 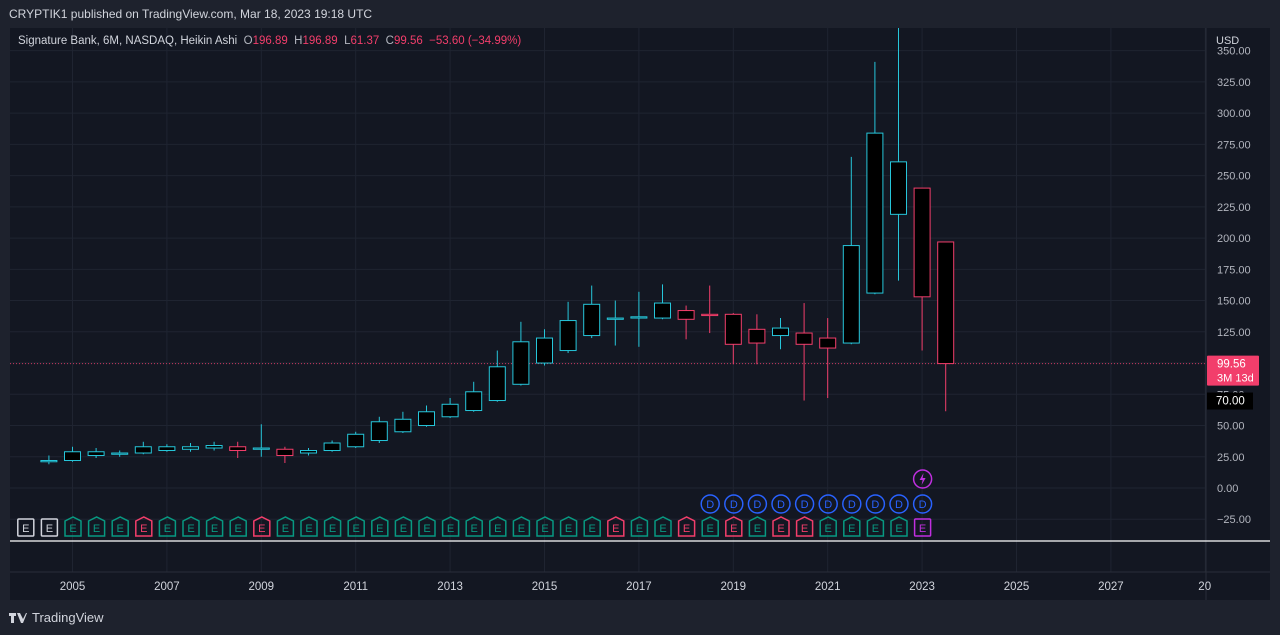 I want to click on legend-open-value: 196.89, so click(x=270, y=41).